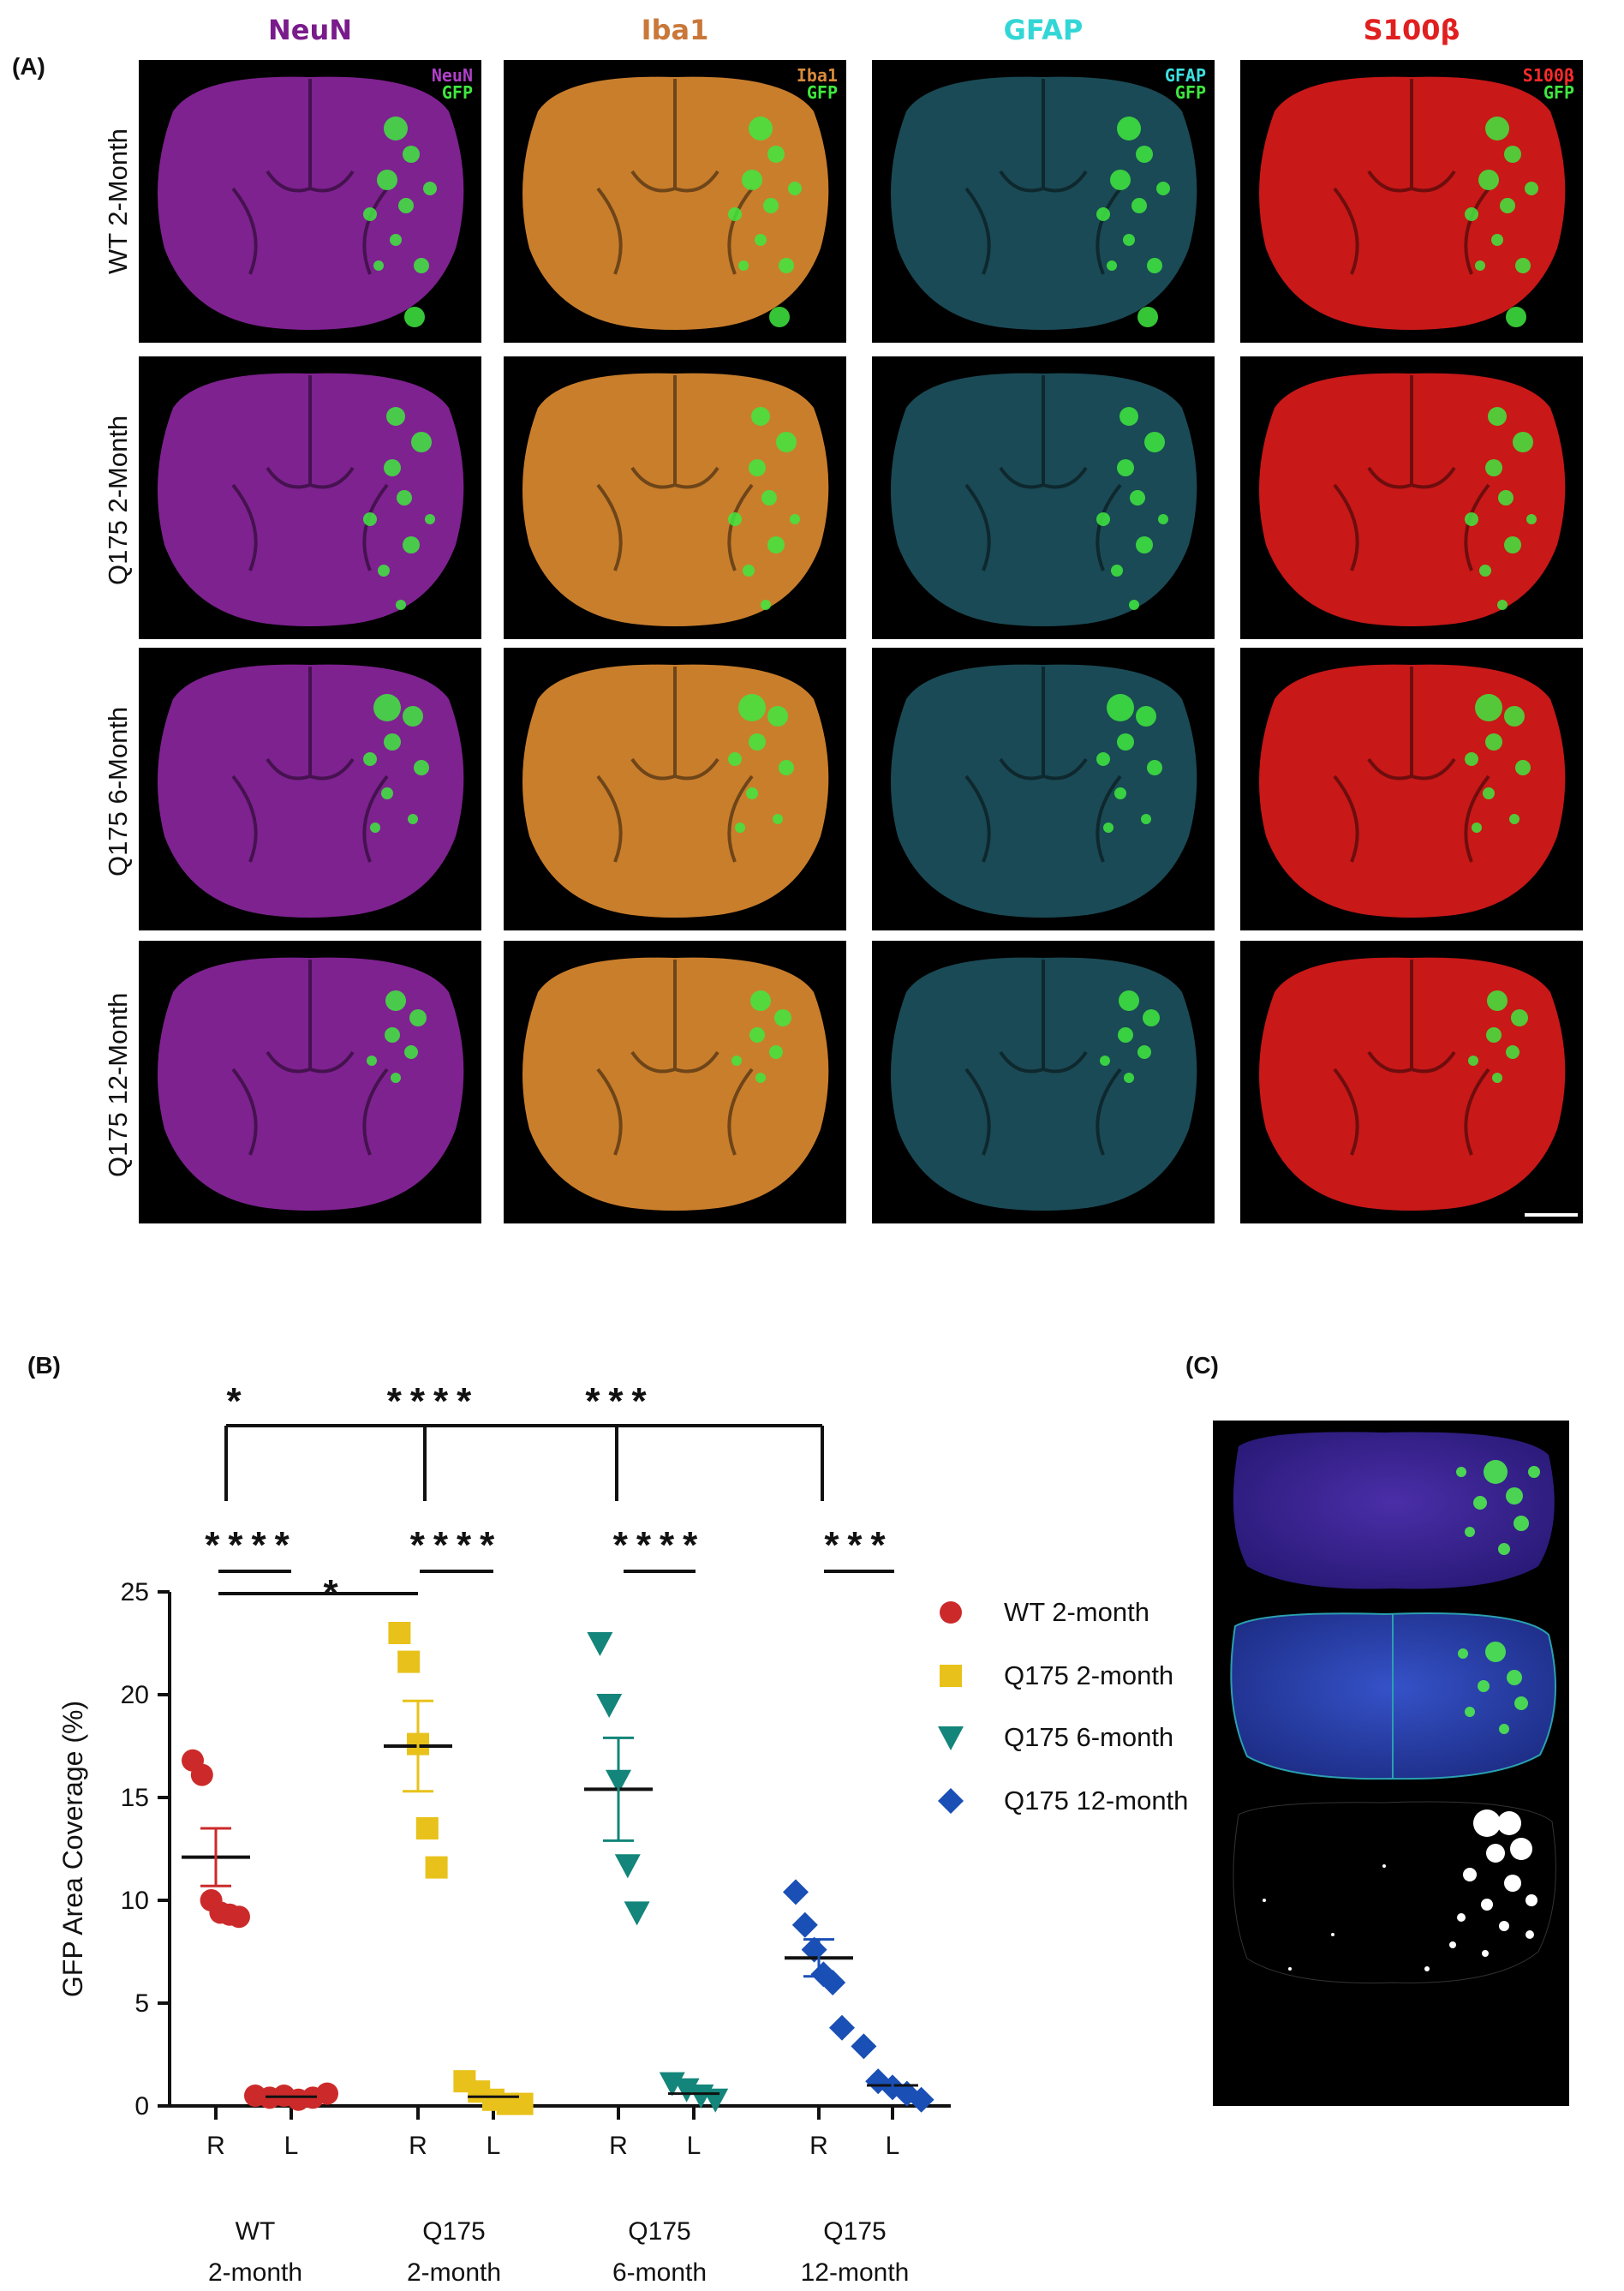 The width and height of the screenshot is (1624, 2291). What do you see at coordinates (1043, 789) in the screenshot?
I see `brain-image-row2-col2` at bounding box center [1043, 789].